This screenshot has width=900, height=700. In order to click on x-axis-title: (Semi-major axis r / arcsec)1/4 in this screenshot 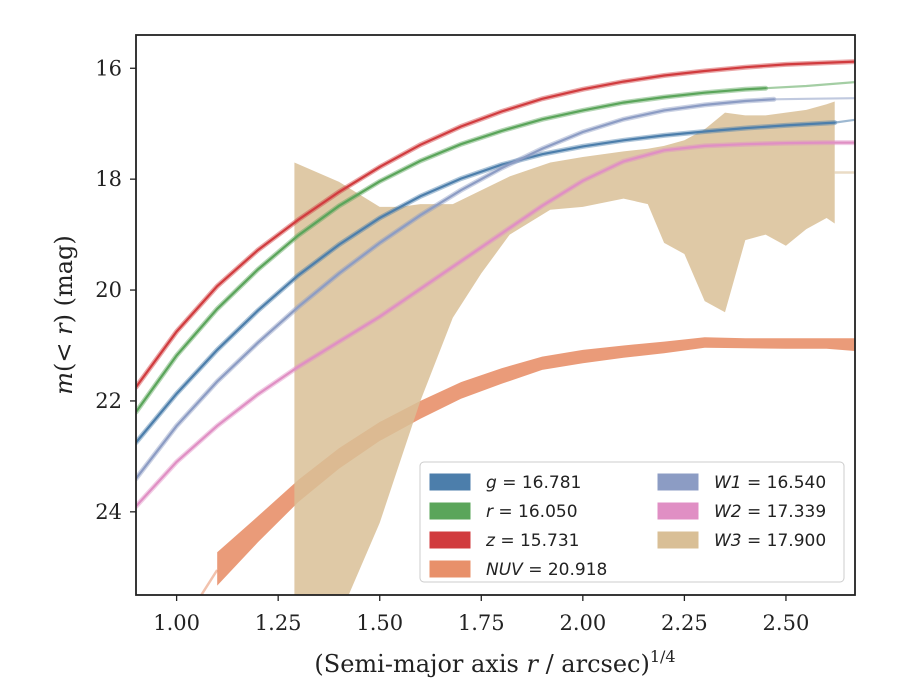, I will do `click(494, 662)`.